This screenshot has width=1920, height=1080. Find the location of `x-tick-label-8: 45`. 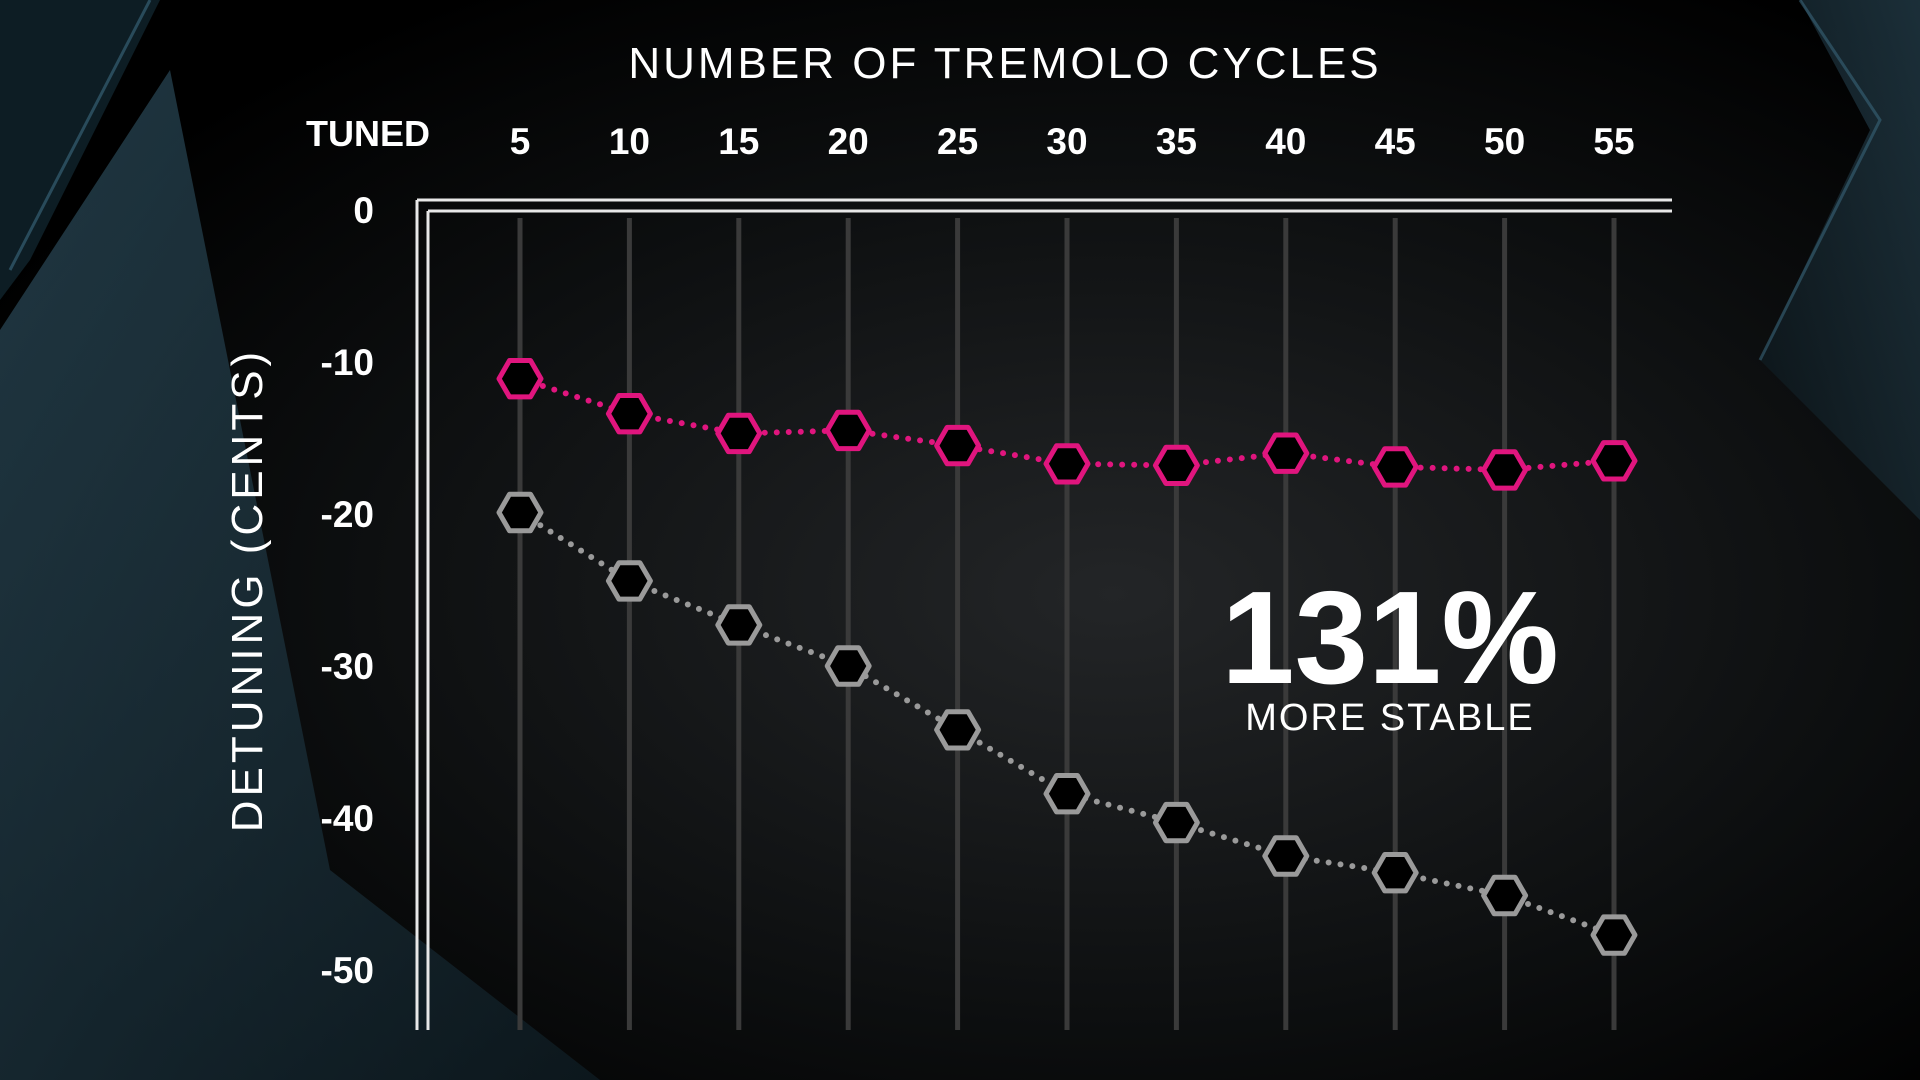

x-tick-label-8: 45 is located at coordinates (1395, 141).